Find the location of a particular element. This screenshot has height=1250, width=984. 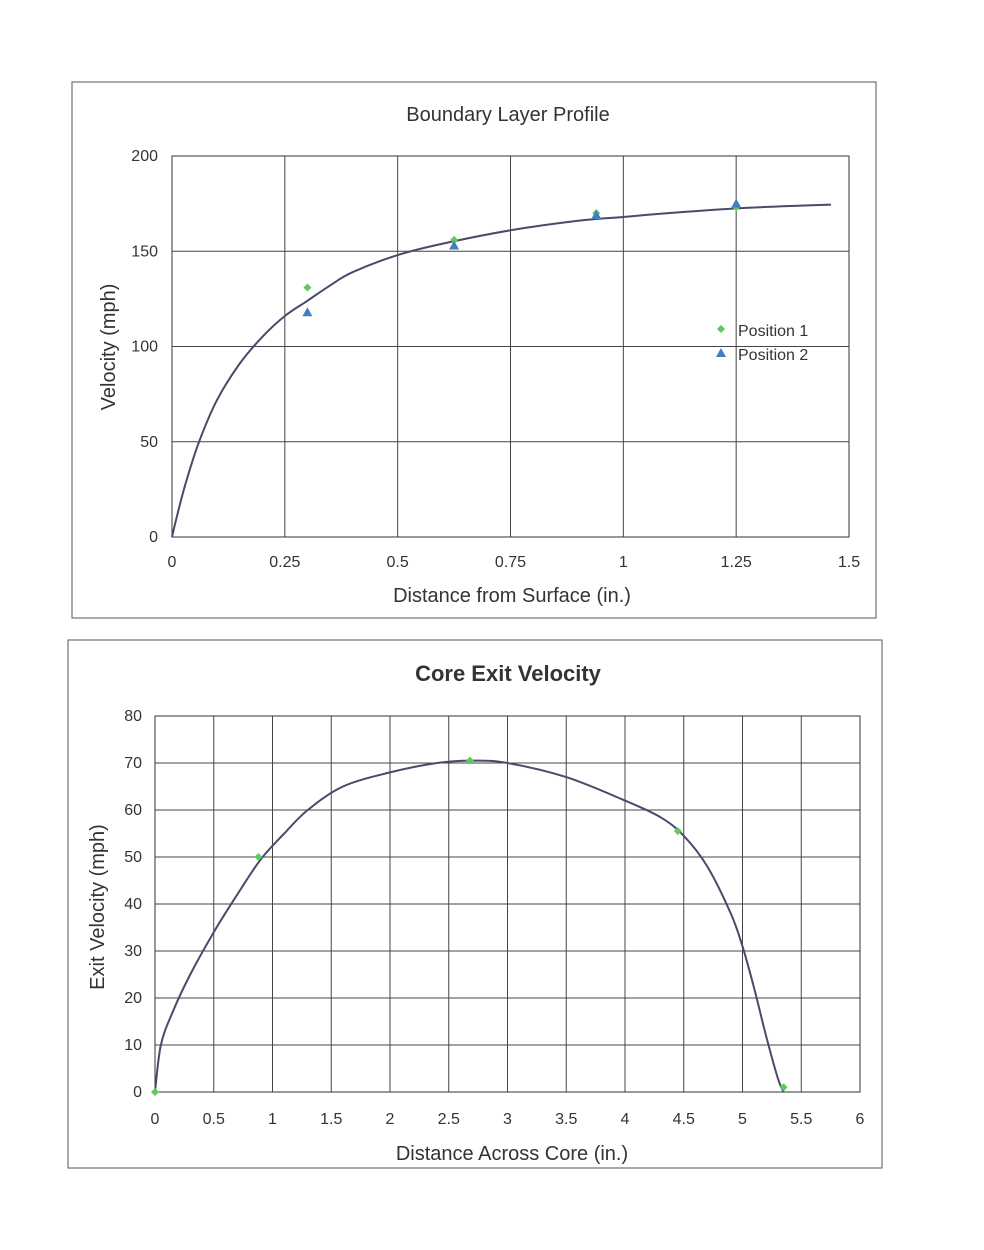

legend-label-position-1: Position 1 is located at coordinates (773, 331).